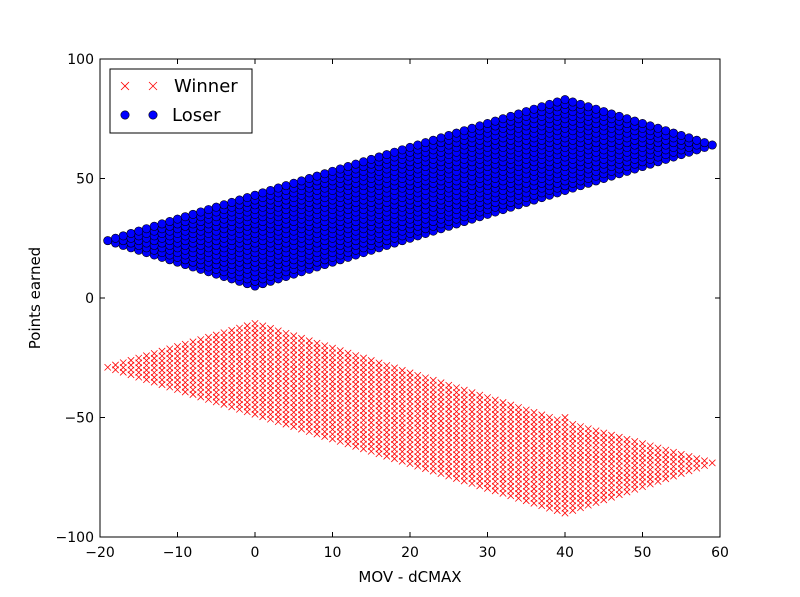 The image size is (800, 597). I want to click on y-tick-label: 50, so click(85, 180).